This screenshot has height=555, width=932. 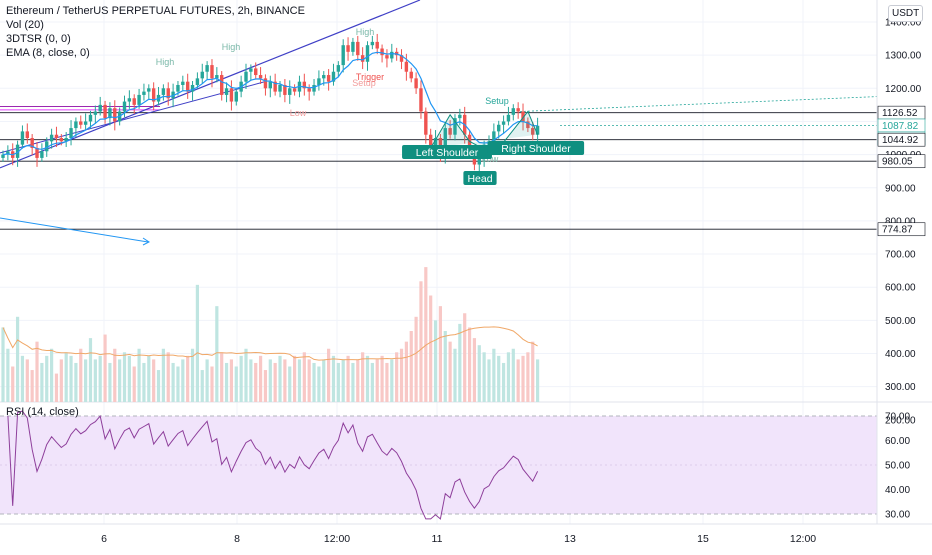 I want to click on right-shoulder-label-box, so click(x=536, y=148).